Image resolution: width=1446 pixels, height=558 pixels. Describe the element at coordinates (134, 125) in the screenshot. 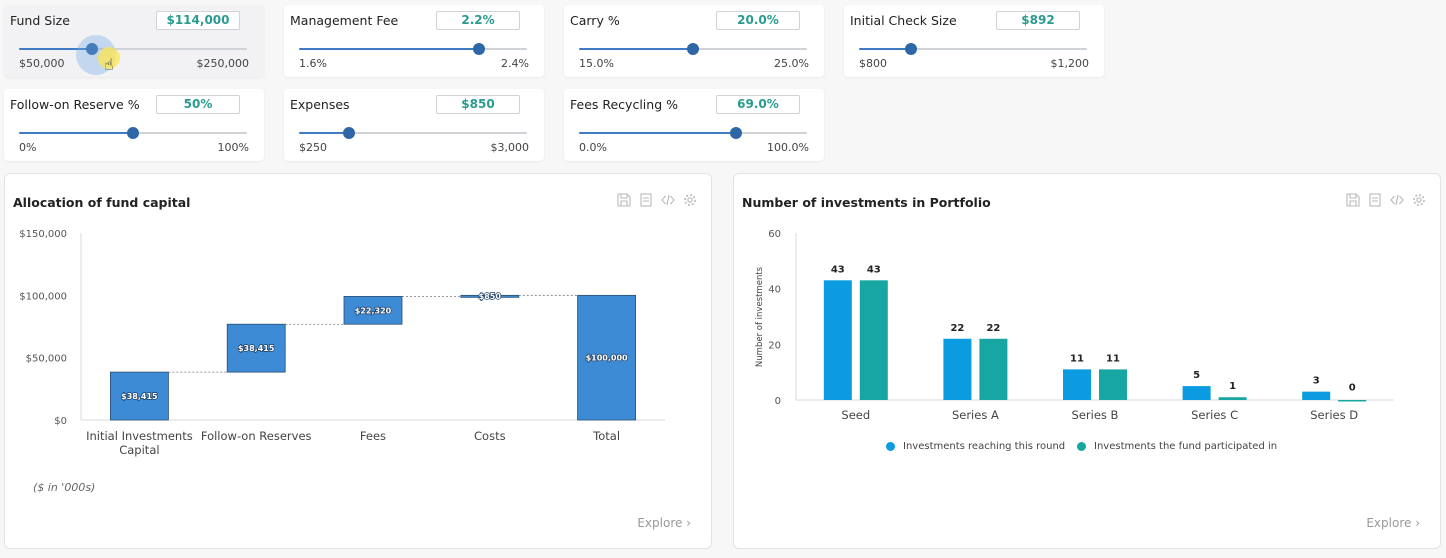

I see `param-card: Follow-on Reserve % 50% 0% 100%` at that location.